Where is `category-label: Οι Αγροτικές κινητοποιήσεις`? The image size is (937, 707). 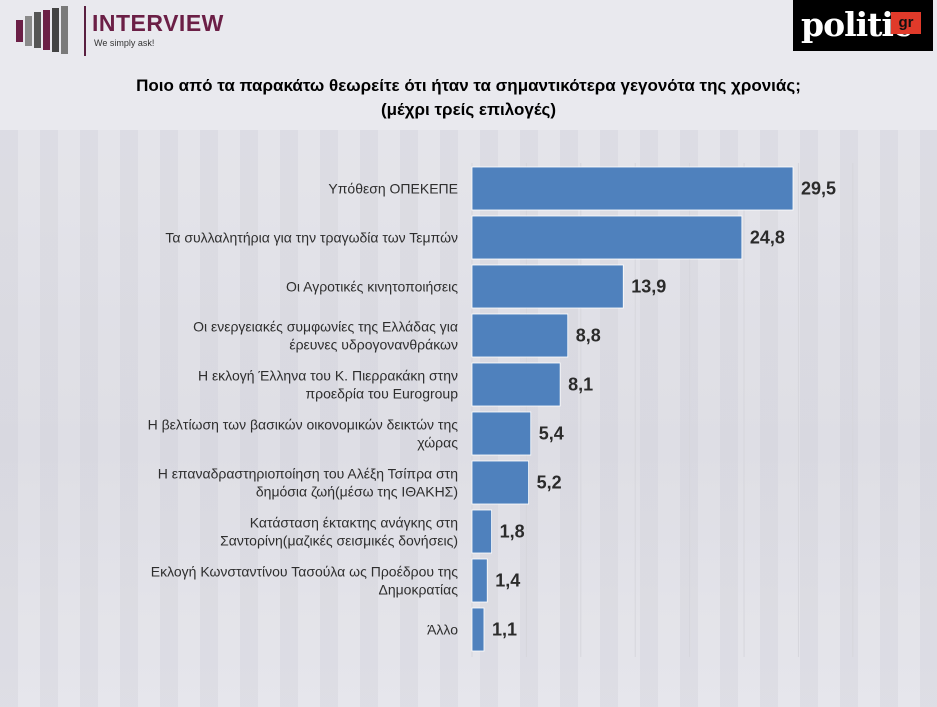
category-label: Οι Αγροτικές κινητοποιήσεις is located at coordinates (372, 287).